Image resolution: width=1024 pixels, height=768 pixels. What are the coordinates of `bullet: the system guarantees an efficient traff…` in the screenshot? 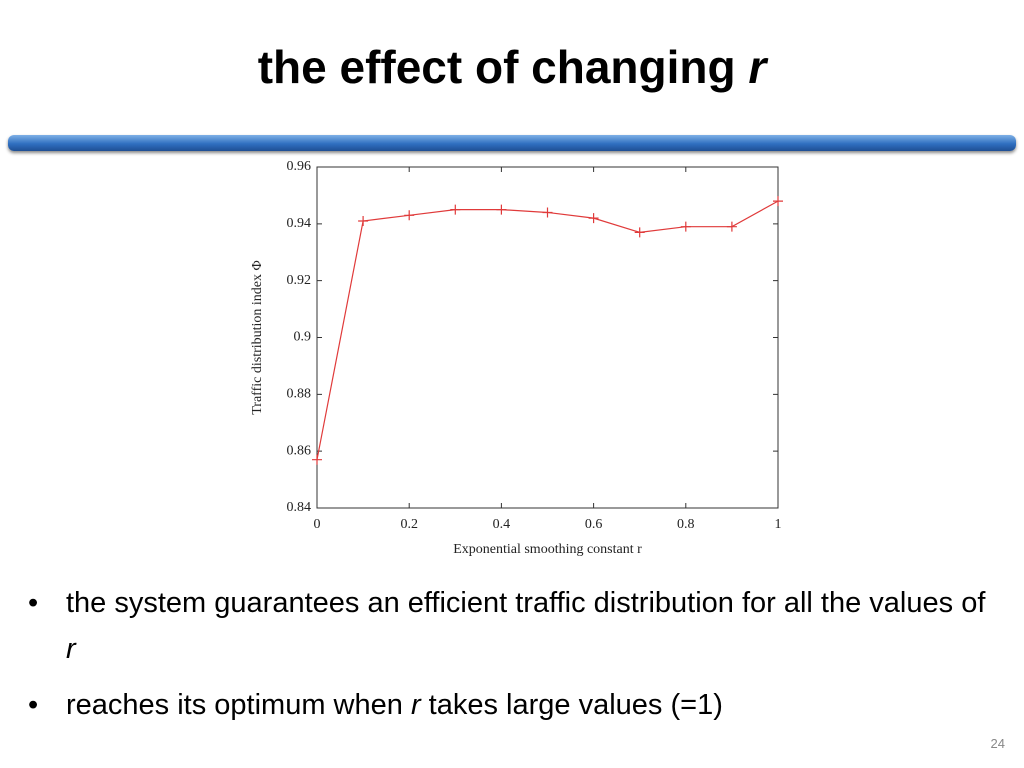 It's located at (512, 626).